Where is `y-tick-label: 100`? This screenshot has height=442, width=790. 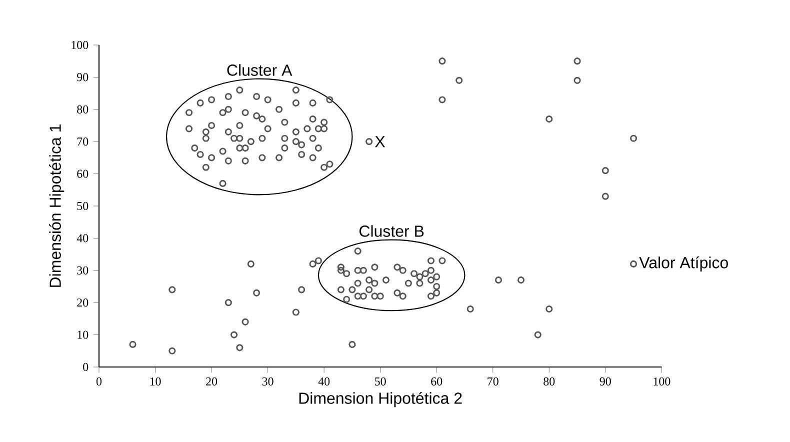
y-tick-label: 100 is located at coordinates (80, 45).